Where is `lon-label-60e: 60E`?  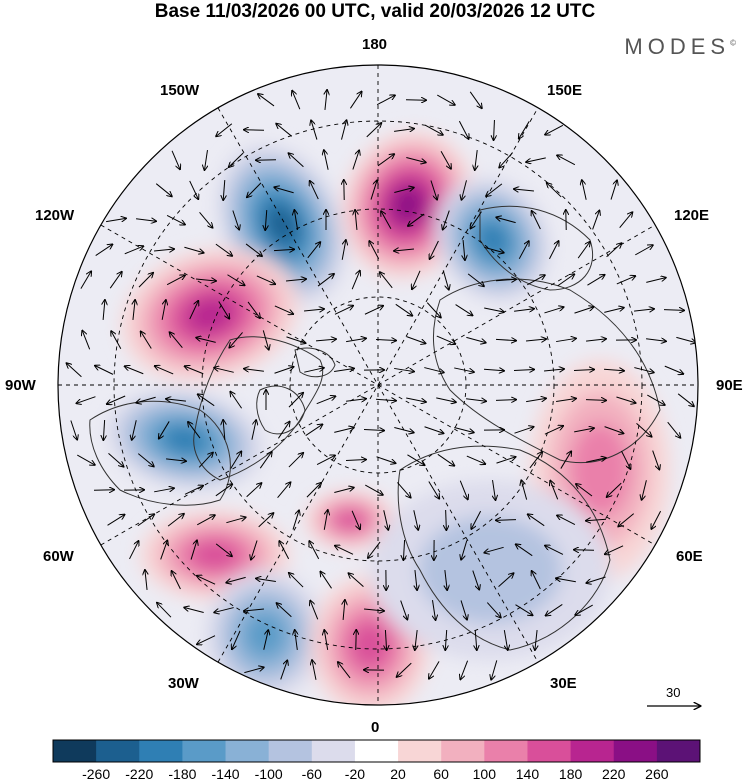 lon-label-60e: 60E is located at coordinates (689, 557).